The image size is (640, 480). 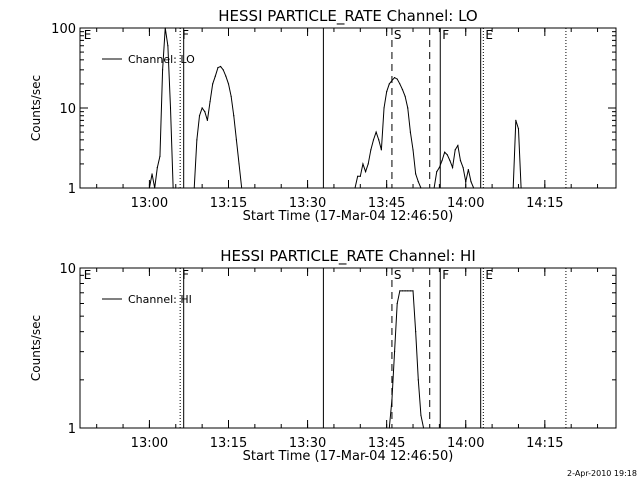 I want to click on chart-title: HESSI PARTICLE_RATE Channel: LO, so click(x=347, y=16).